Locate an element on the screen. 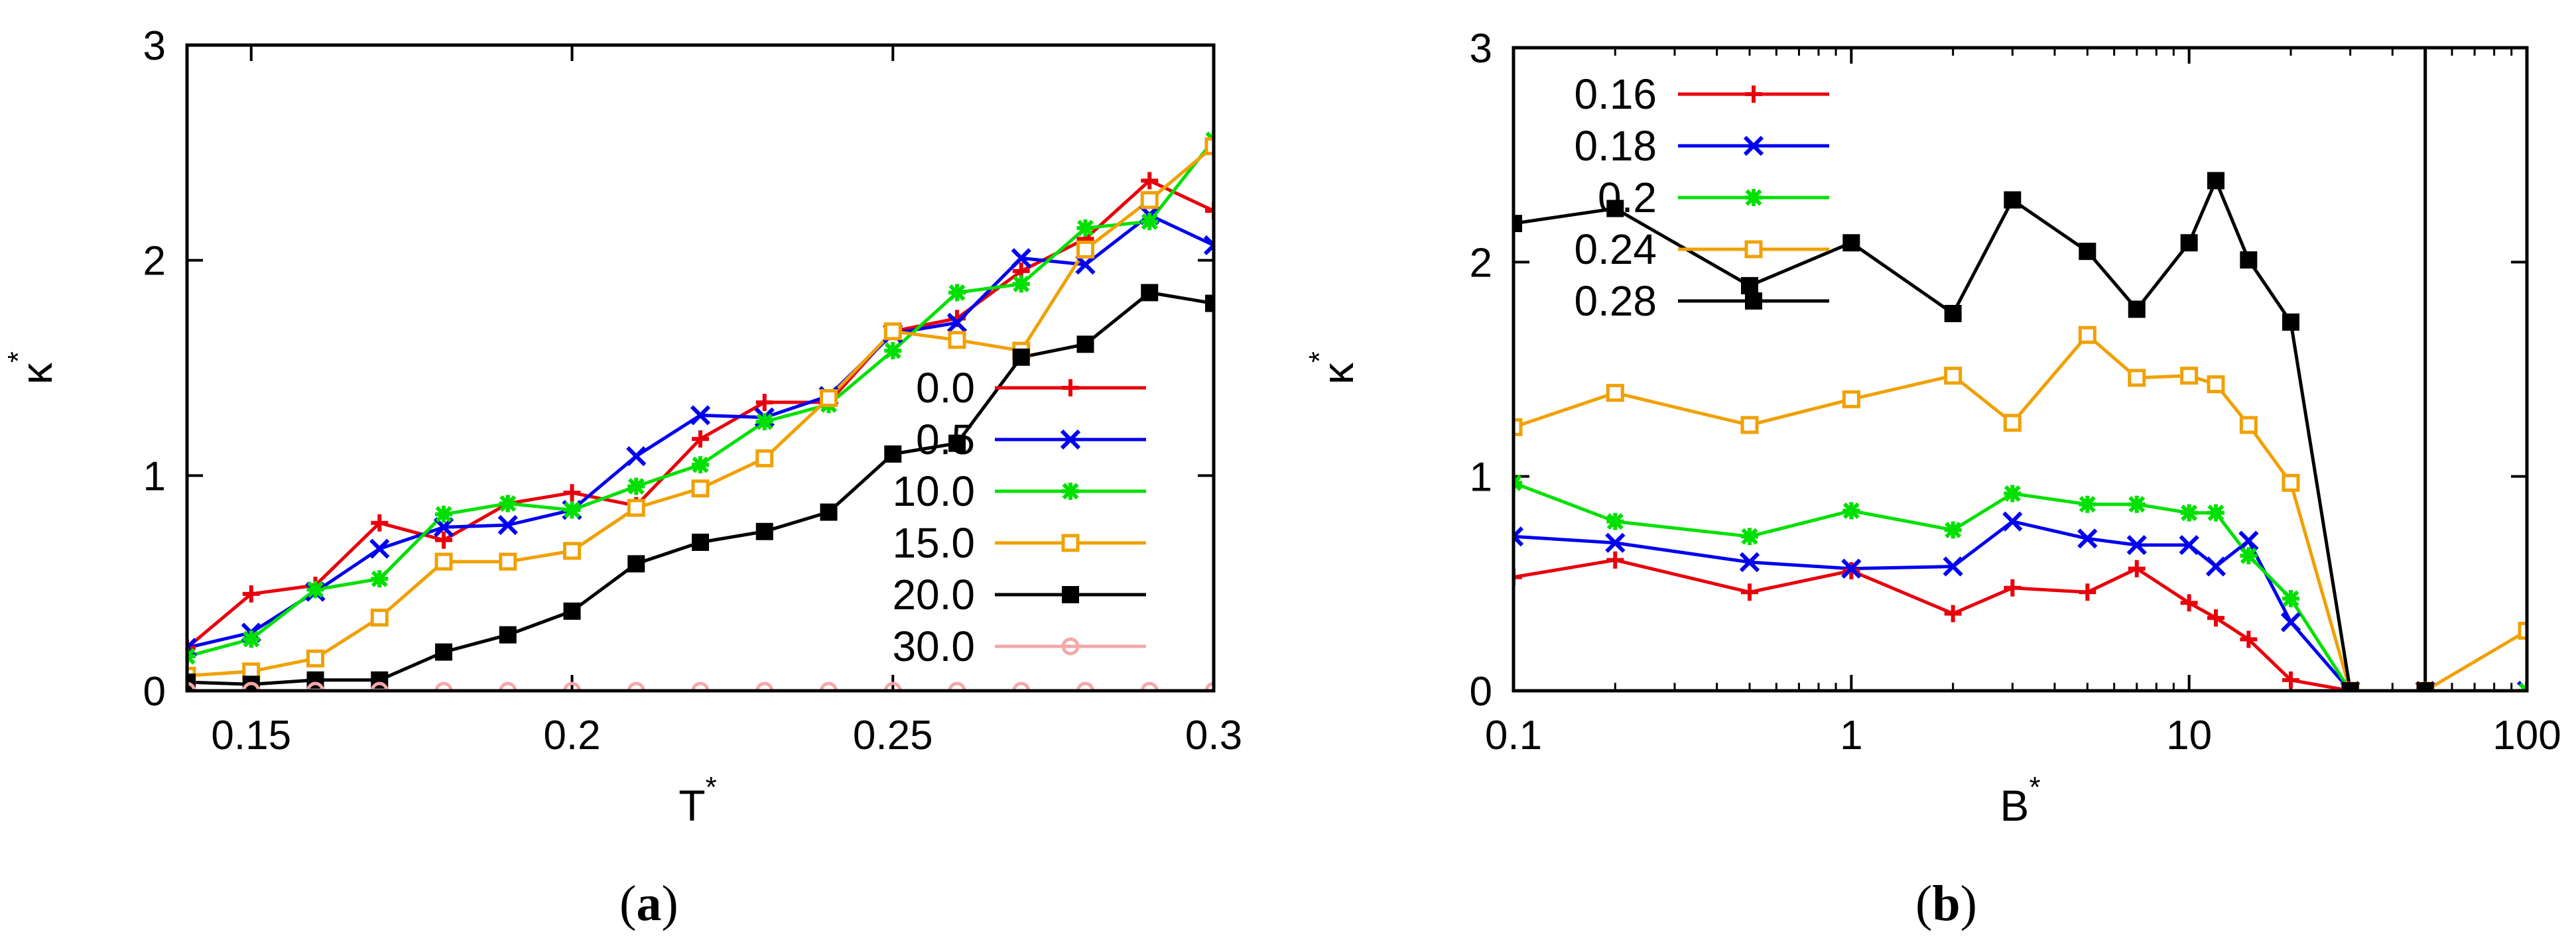 This screenshot has width=2576, height=948. panel-b-legend-label-0: 0.16 is located at coordinates (1616, 94).